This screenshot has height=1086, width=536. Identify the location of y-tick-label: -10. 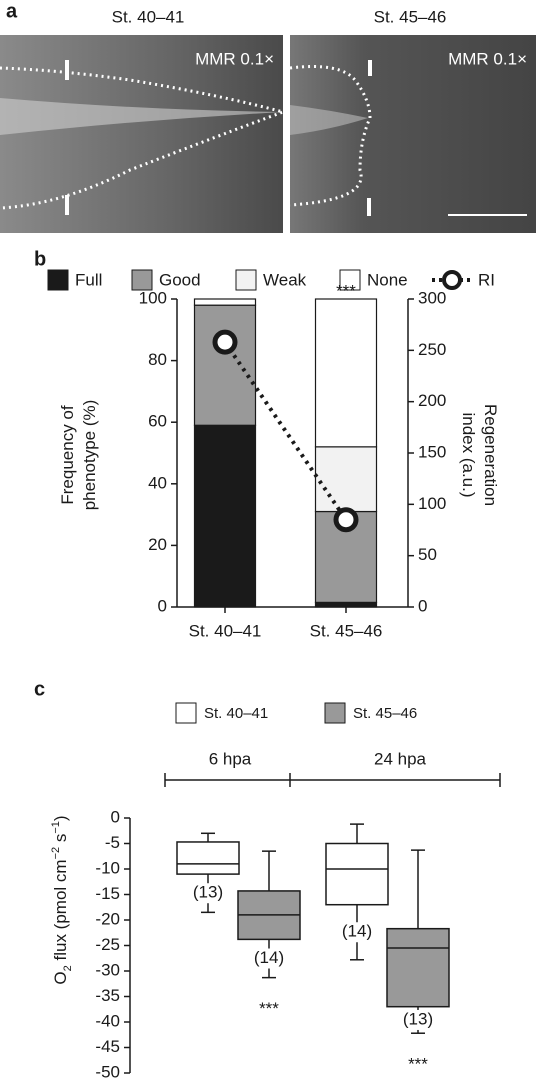
(107, 867).